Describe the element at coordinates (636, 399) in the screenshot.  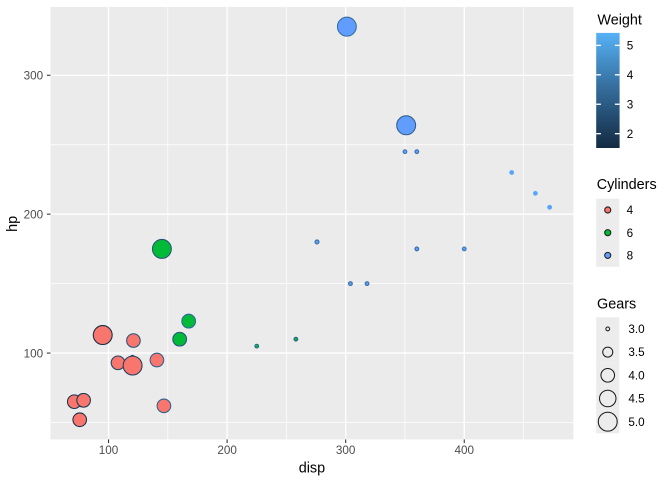
I see `svg-text: 4.5` at that location.